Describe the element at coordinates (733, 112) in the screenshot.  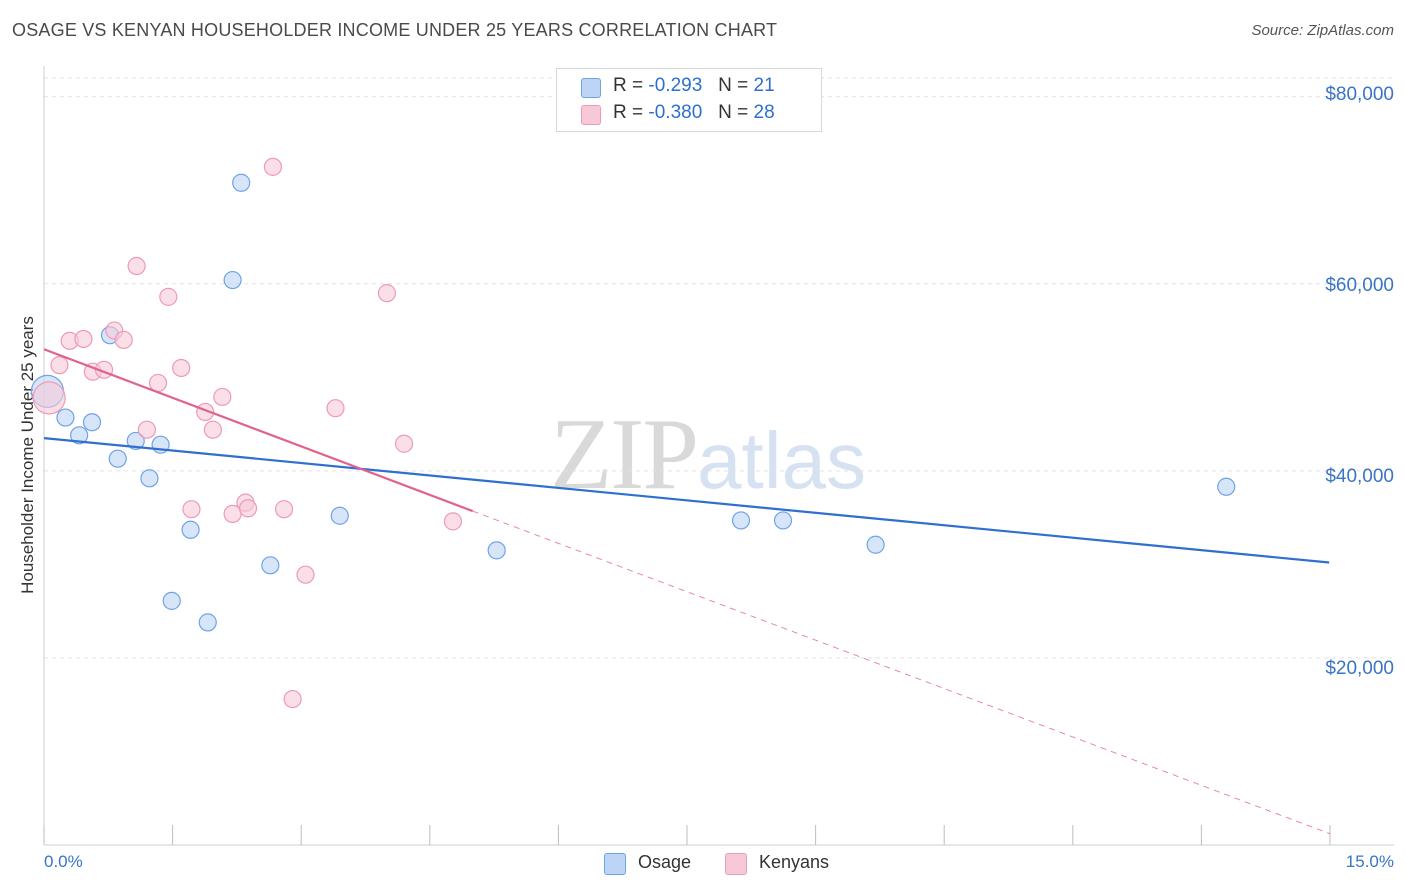
I see `kenyans-n-label: N =` at that location.